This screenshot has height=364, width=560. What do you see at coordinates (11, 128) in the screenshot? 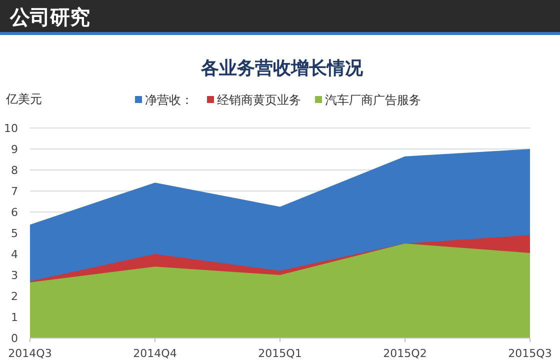
I see `y-tick-label: 10` at bounding box center [11, 128].